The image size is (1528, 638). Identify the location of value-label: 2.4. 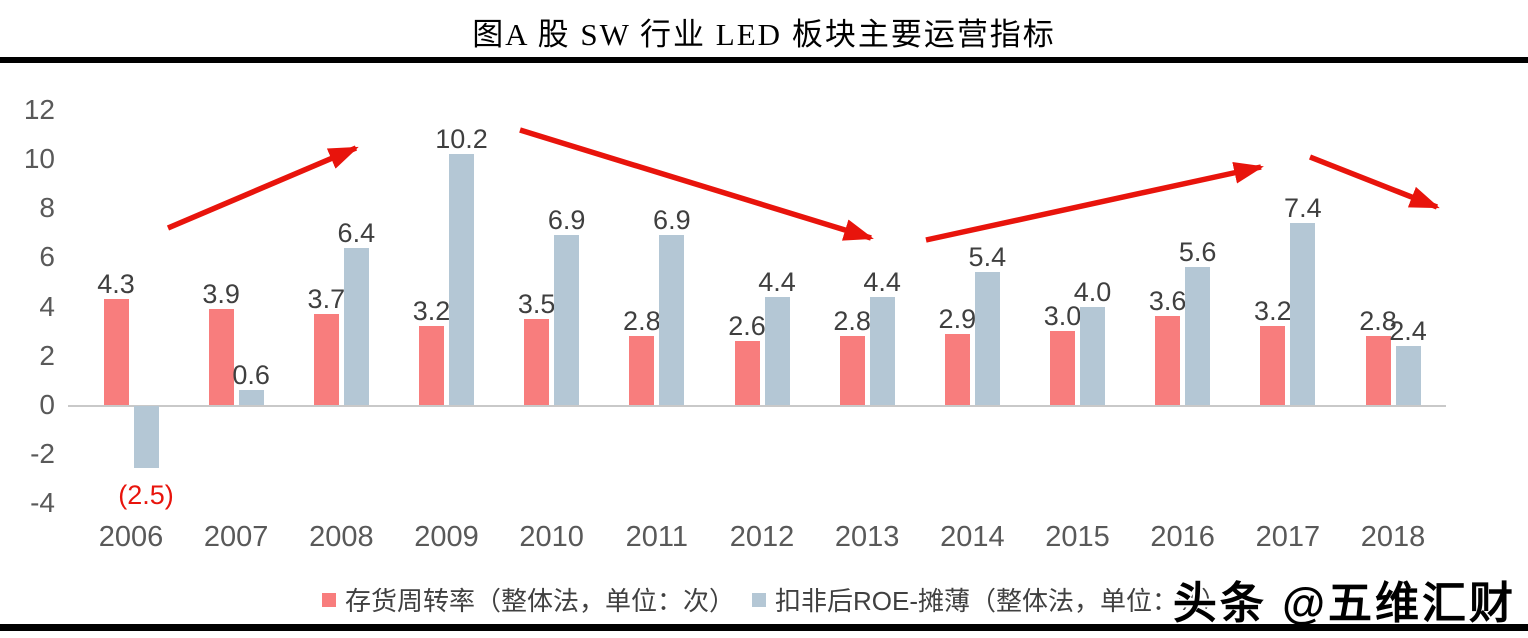
(1408, 330).